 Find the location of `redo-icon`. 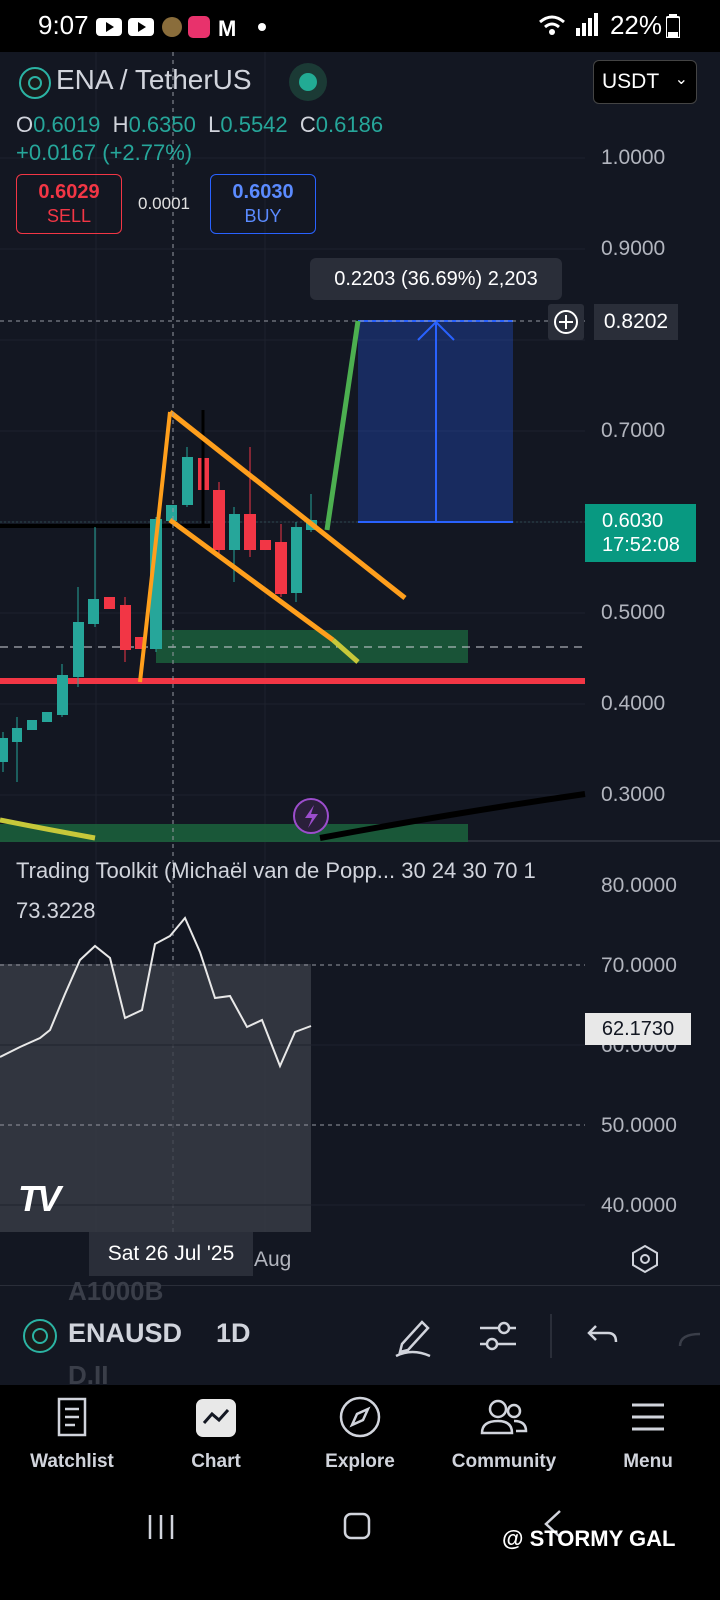

redo-icon is located at coordinates (690, 1338).